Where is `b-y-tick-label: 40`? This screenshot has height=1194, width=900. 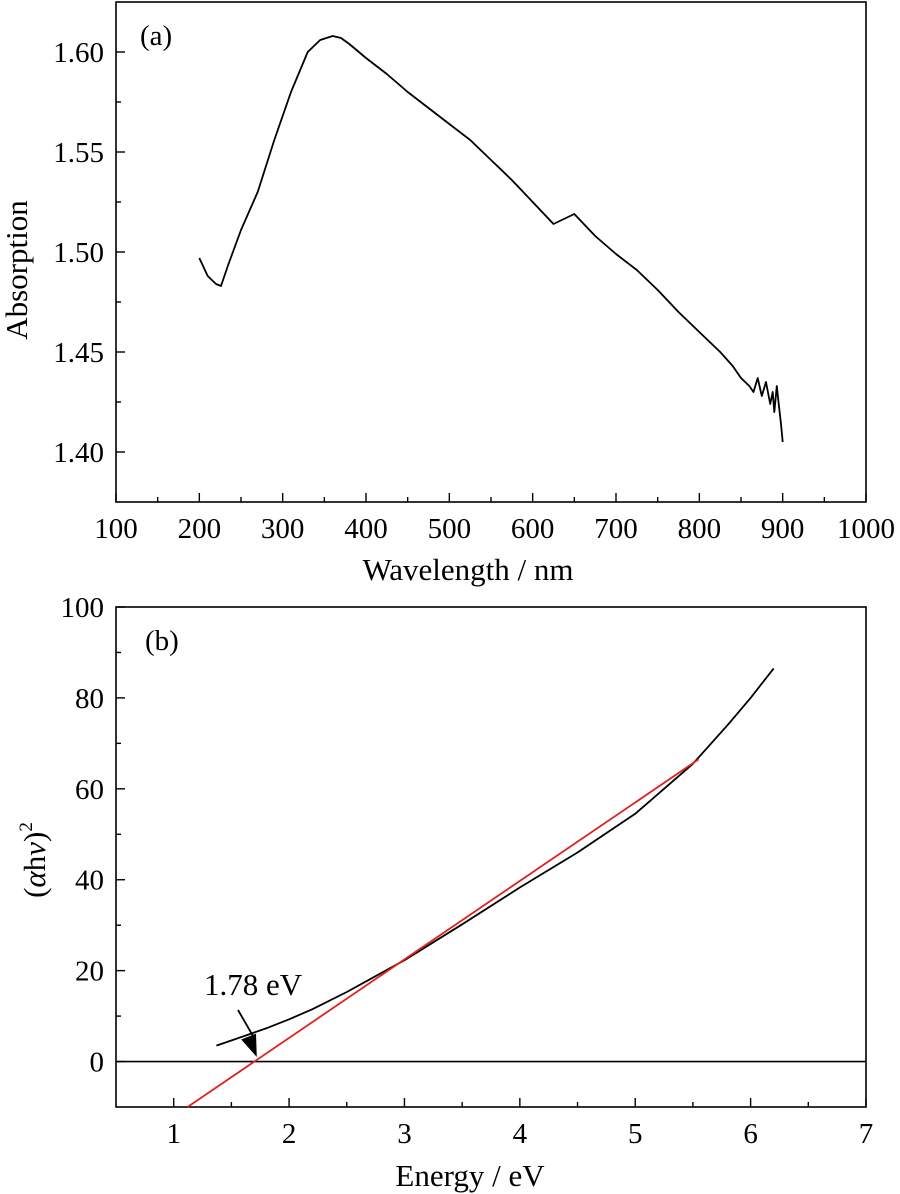
b-y-tick-label: 40 is located at coordinates (89, 881).